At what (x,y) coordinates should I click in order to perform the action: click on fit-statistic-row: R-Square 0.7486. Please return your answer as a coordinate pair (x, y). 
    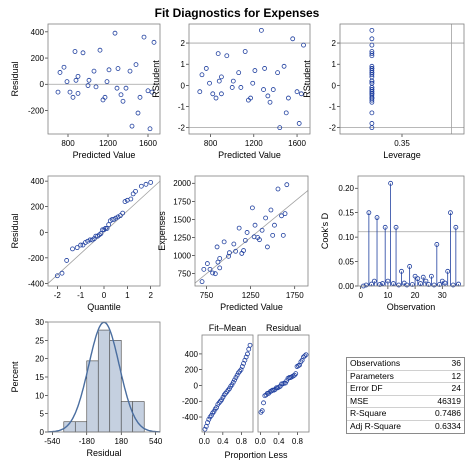
    Looking at the image, I should click on (405, 414).